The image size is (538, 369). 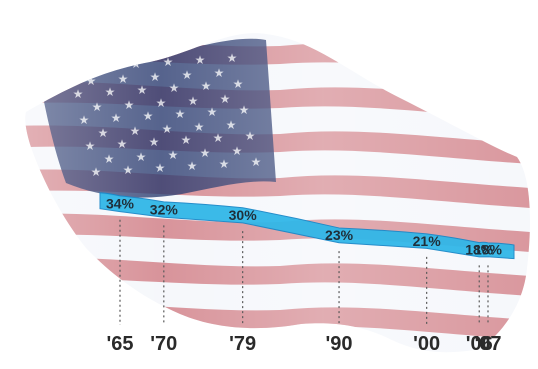 I want to click on series-line, so click(x=307, y=226).